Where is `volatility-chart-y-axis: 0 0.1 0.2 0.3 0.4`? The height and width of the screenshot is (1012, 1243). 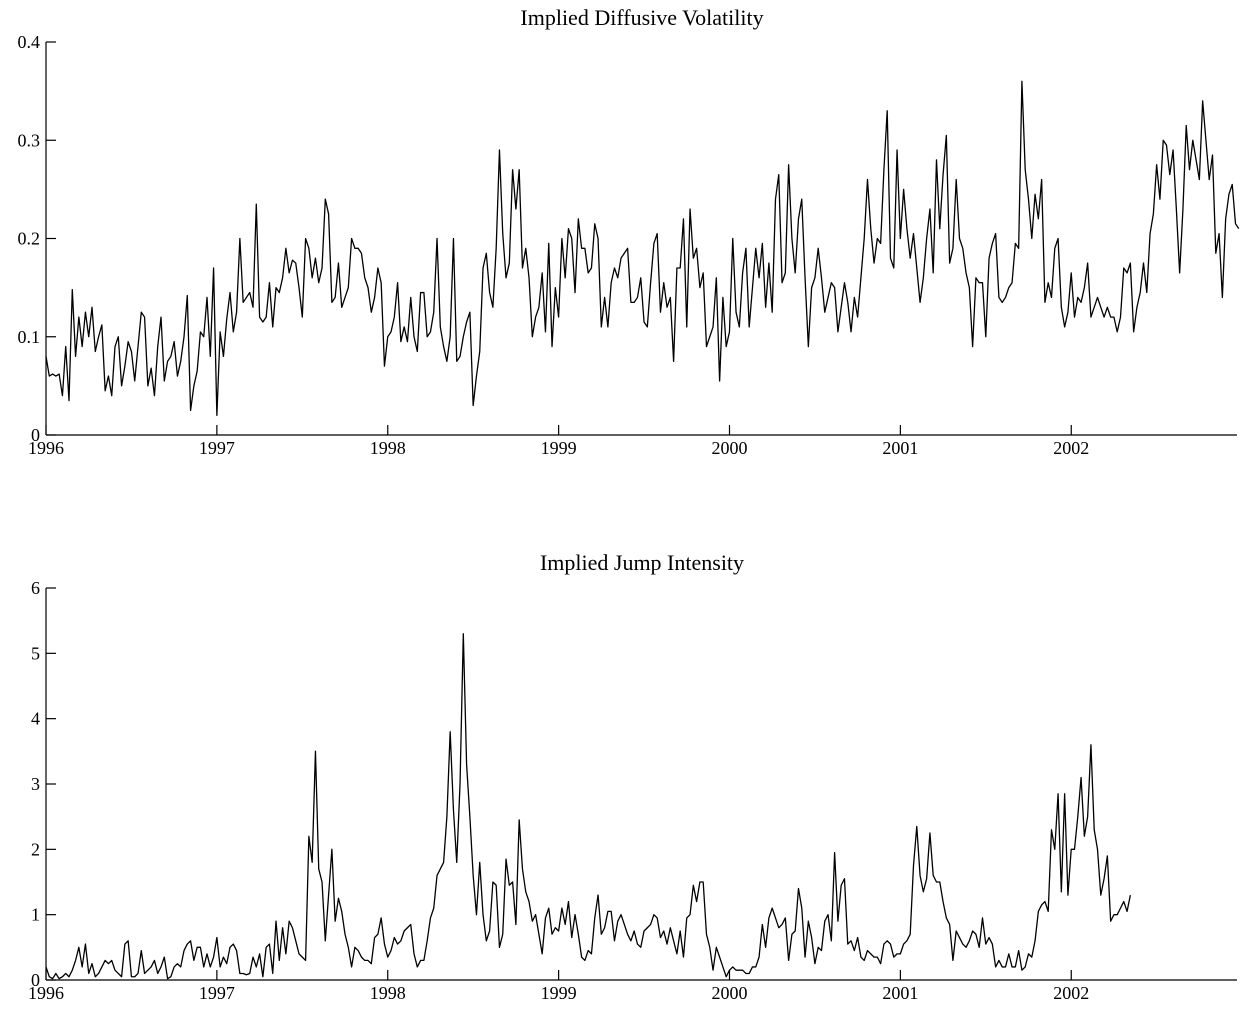 volatility-chart-y-axis: 0 0.1 0.2 0.3 0.4 is located at coordinates (37, 238).